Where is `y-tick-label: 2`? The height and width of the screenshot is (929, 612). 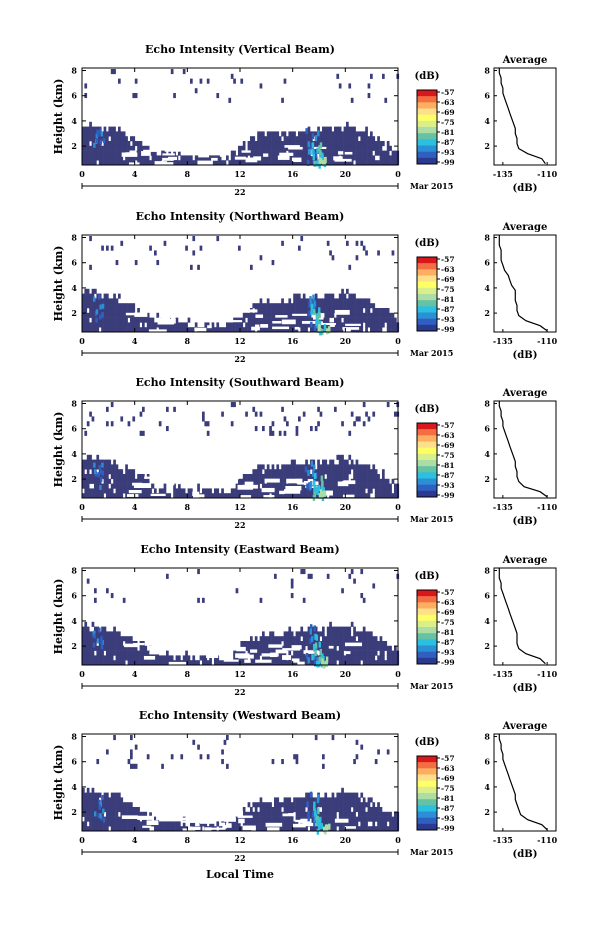 y-tick-label: 2 is located at coordinates (74, 479).